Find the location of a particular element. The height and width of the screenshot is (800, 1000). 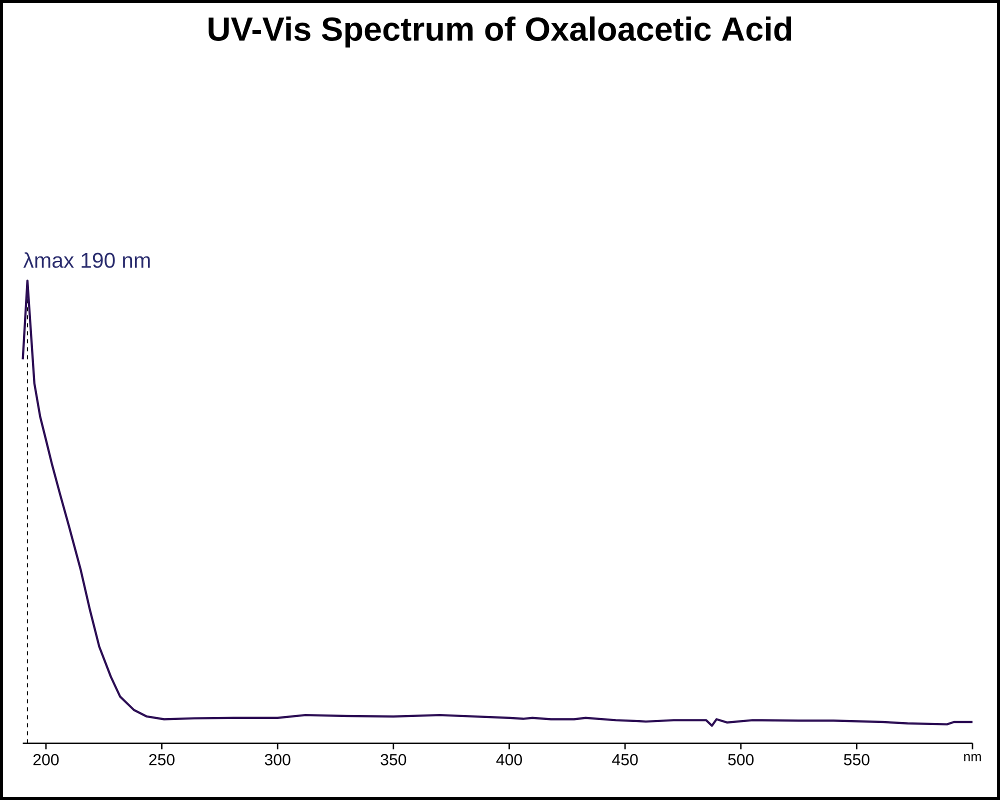

x-tick-label: 400 is located at coordinates (509, 760).